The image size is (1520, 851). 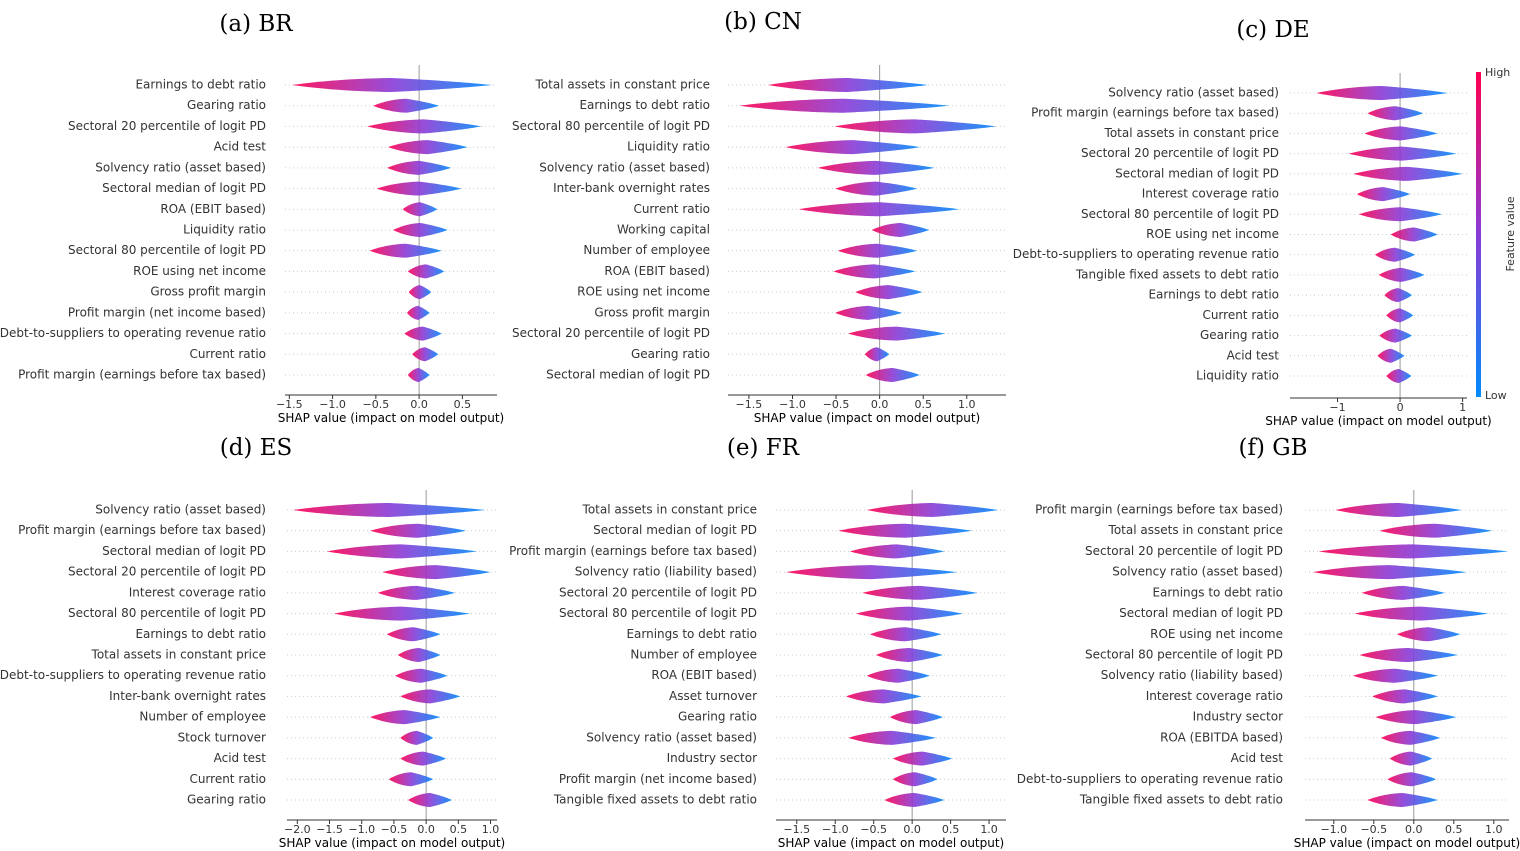 I want to click on feature-label: Liquidity ratio, so click(x=1237, y=376).